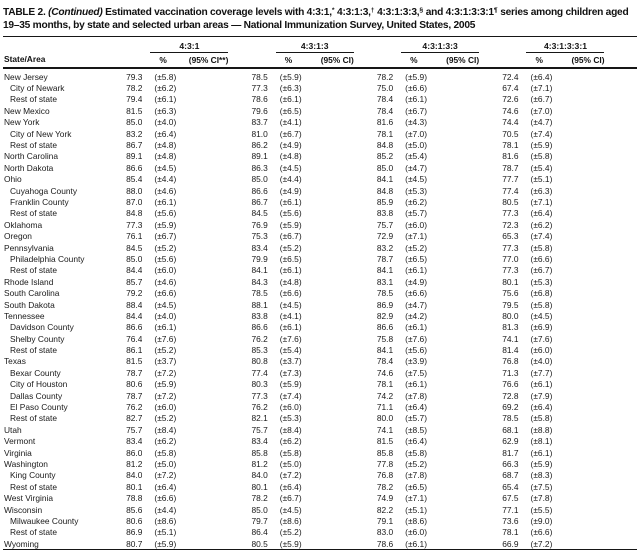  What do you see at coordinates (165, 304) in the screenshot?
I see `ci-value-431: (±4.5)` at bounding box center [165, 304].